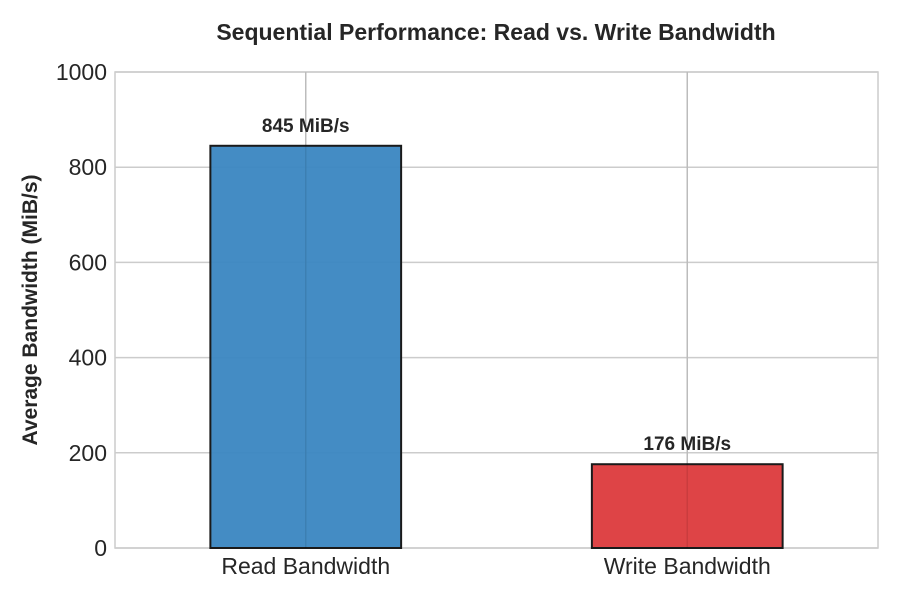 Image resolution: width=900 pixels, height=600 pixels. I want to click on y-tick-label: 600, so click(88, 262).